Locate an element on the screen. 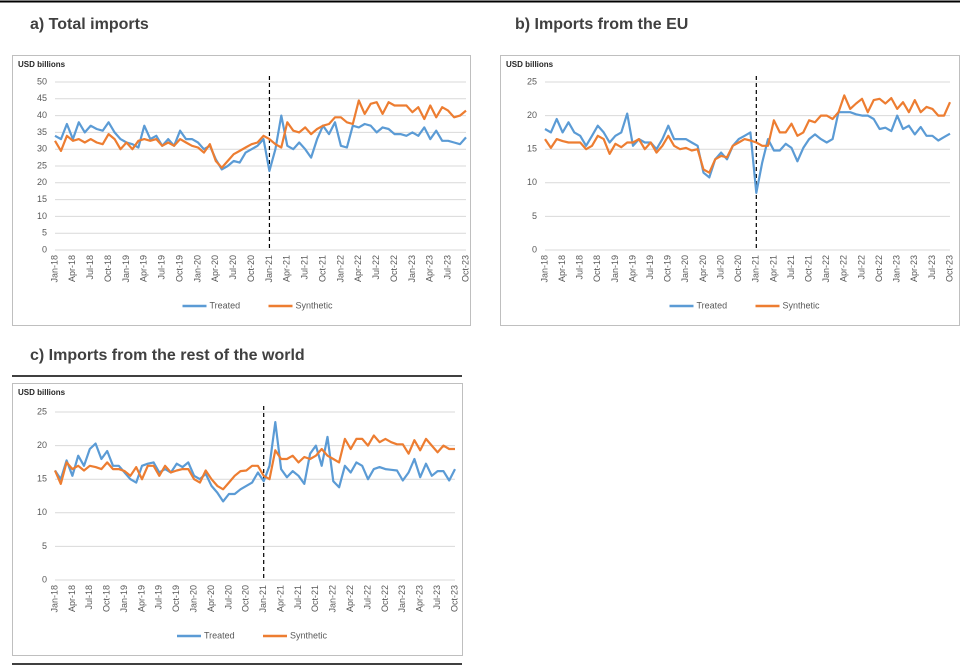 The height and width of the screenshot is (670, 960). y-tick-label: 40 is located at coordinates (42, 115).